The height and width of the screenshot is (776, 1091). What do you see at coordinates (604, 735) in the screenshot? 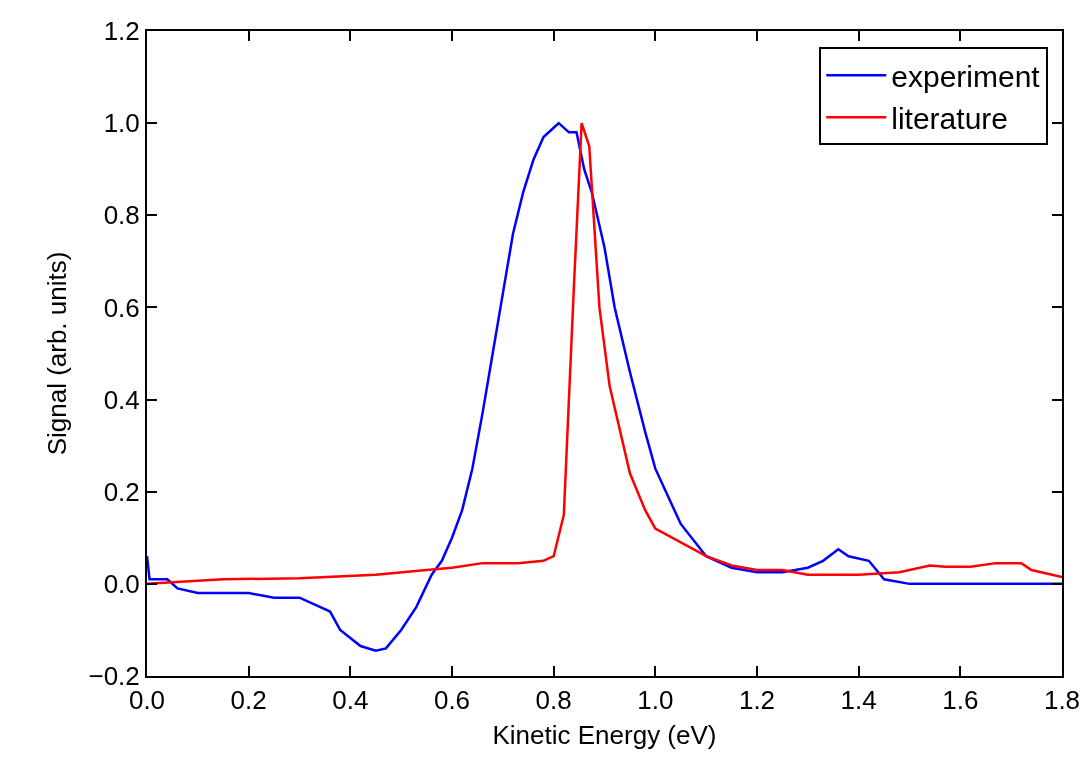
I see `x-axis-title: Kinetic Energy (eV)` at bounding box center [604, 735].